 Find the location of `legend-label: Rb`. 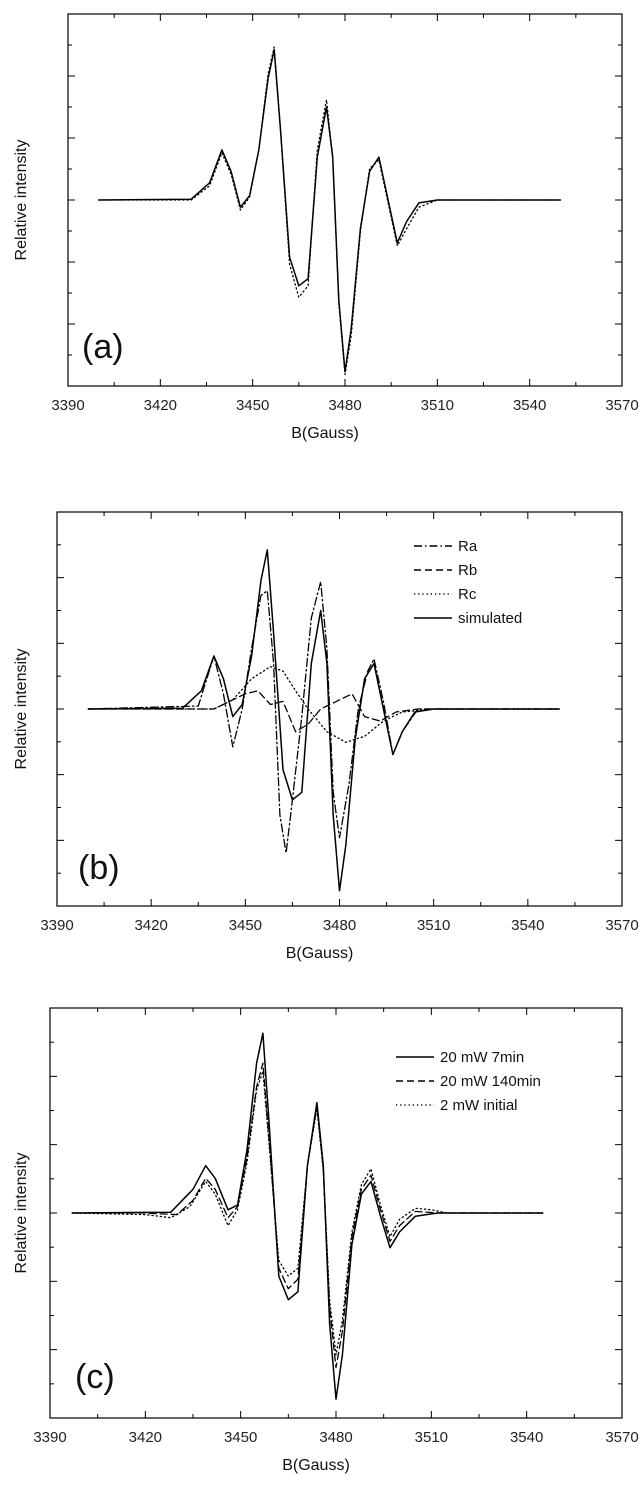

legend-label: Rb is located at coordinates (467, 570).